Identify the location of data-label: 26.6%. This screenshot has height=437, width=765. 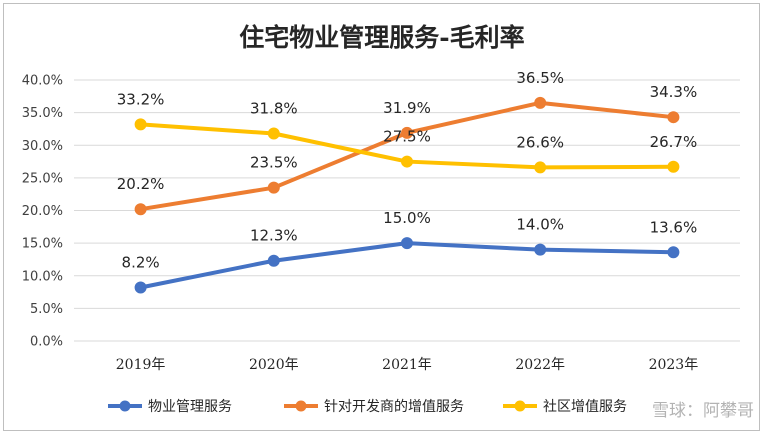
(540, 142).